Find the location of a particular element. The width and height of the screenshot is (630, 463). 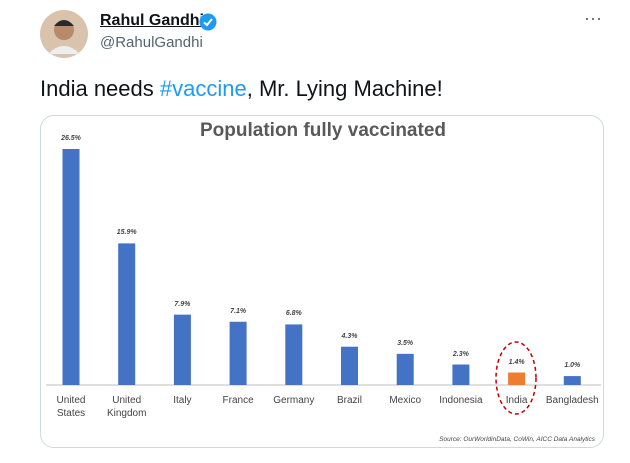

x-tick-label: France is located at coordinates (238, 400).